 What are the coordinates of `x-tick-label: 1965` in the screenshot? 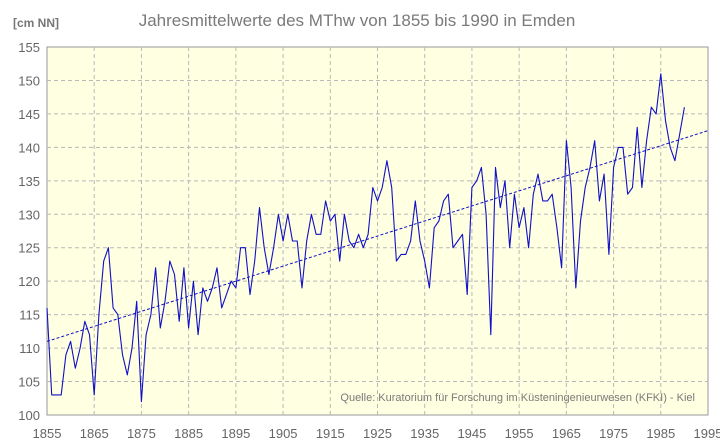 It's located at (566, 433).